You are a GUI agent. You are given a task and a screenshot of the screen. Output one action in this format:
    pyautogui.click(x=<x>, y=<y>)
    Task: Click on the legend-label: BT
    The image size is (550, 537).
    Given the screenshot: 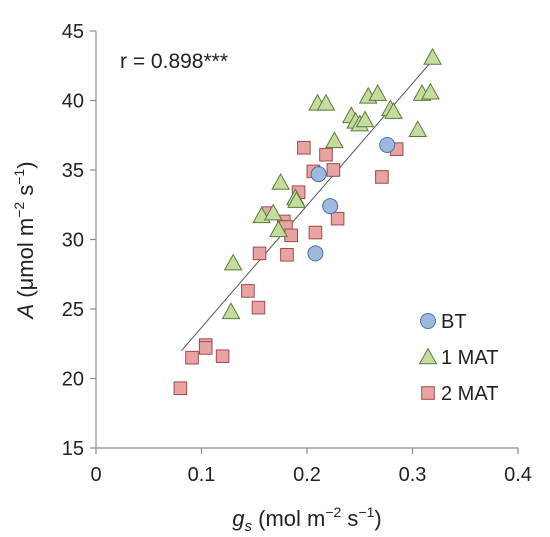 What is the action you would take?
    pyautogui.click(x=454, y=322)
    